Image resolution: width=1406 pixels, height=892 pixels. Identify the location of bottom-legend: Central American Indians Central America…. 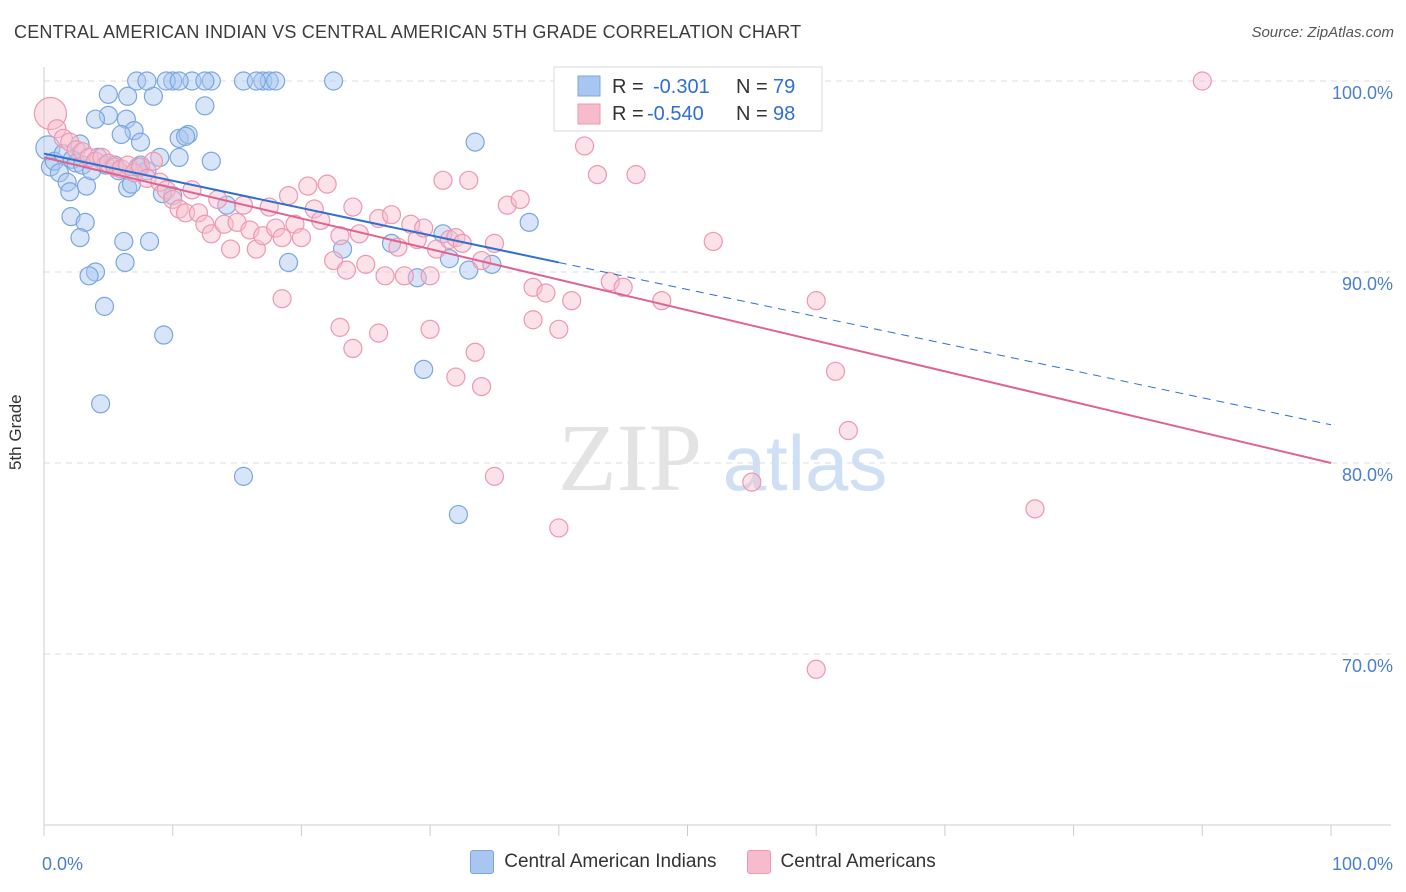
(703, 862).